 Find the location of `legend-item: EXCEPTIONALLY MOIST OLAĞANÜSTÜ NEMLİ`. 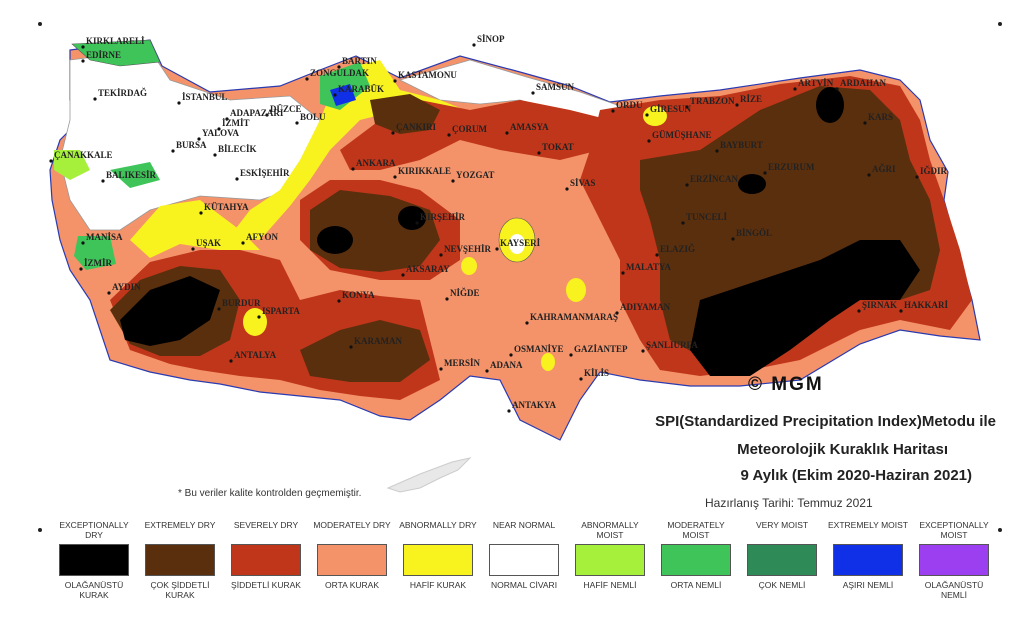

legend-item: EXCEPTIONALLY MOIST OLAĞANÜSTÜ NEMLİ is located at coordinates (954, 560).